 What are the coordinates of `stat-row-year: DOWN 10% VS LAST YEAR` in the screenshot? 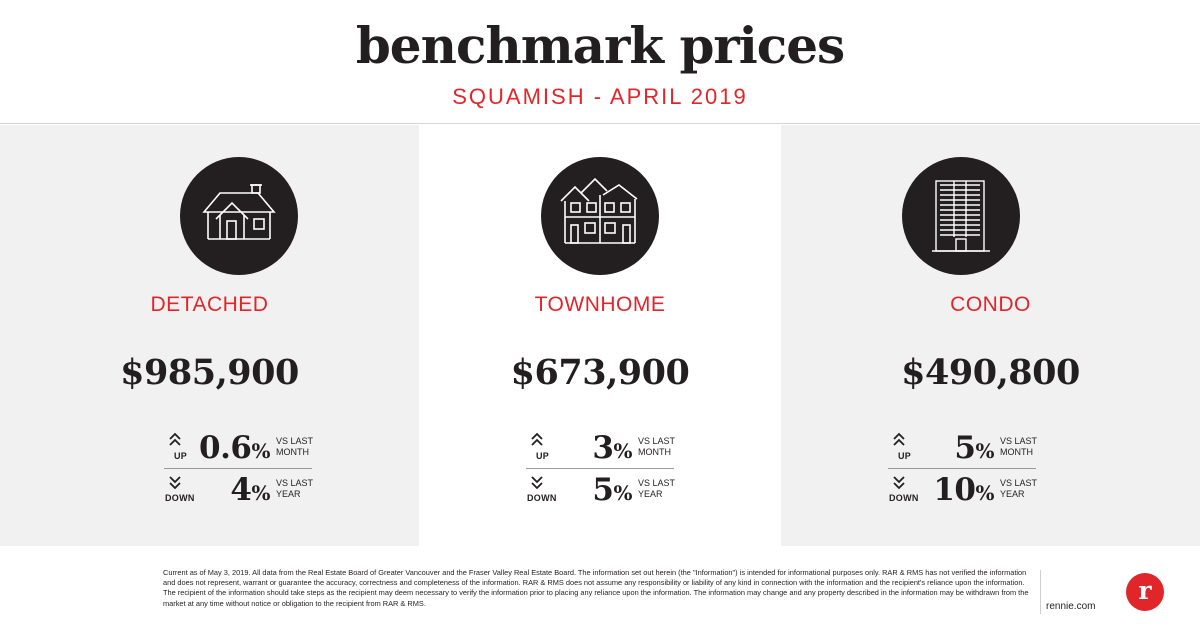 It's located at (962, 490).